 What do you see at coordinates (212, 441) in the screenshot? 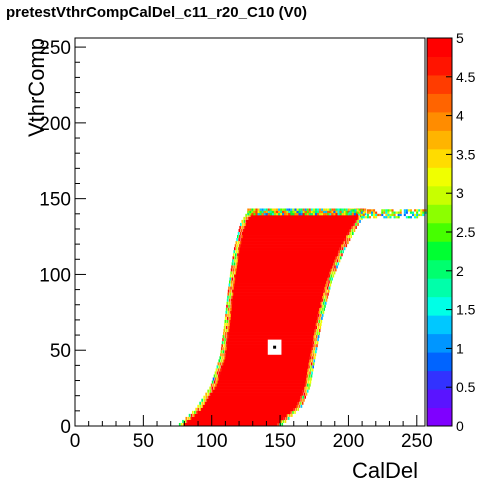
I see `x-tick-label: 100` at bounding box center [212, 441].